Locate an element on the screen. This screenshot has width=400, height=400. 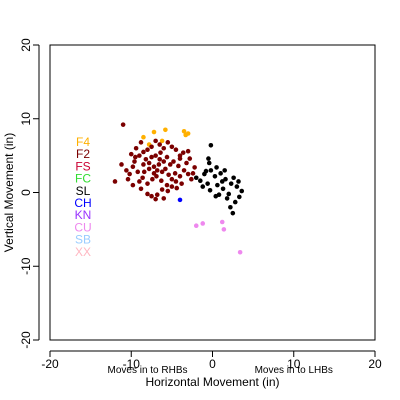
legend-item-fs: FS is located at coordinates (82, 166).